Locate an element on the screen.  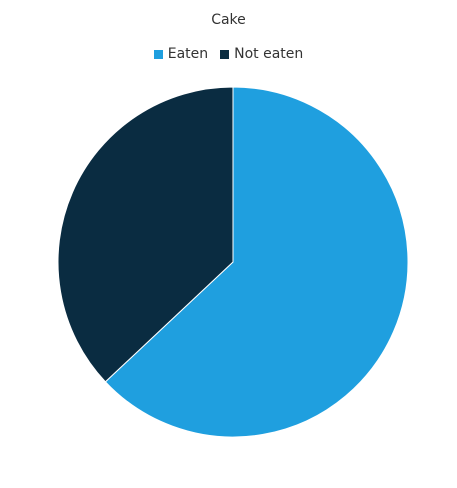
legend-swatch-eaten is located at coordinates (158, 54).